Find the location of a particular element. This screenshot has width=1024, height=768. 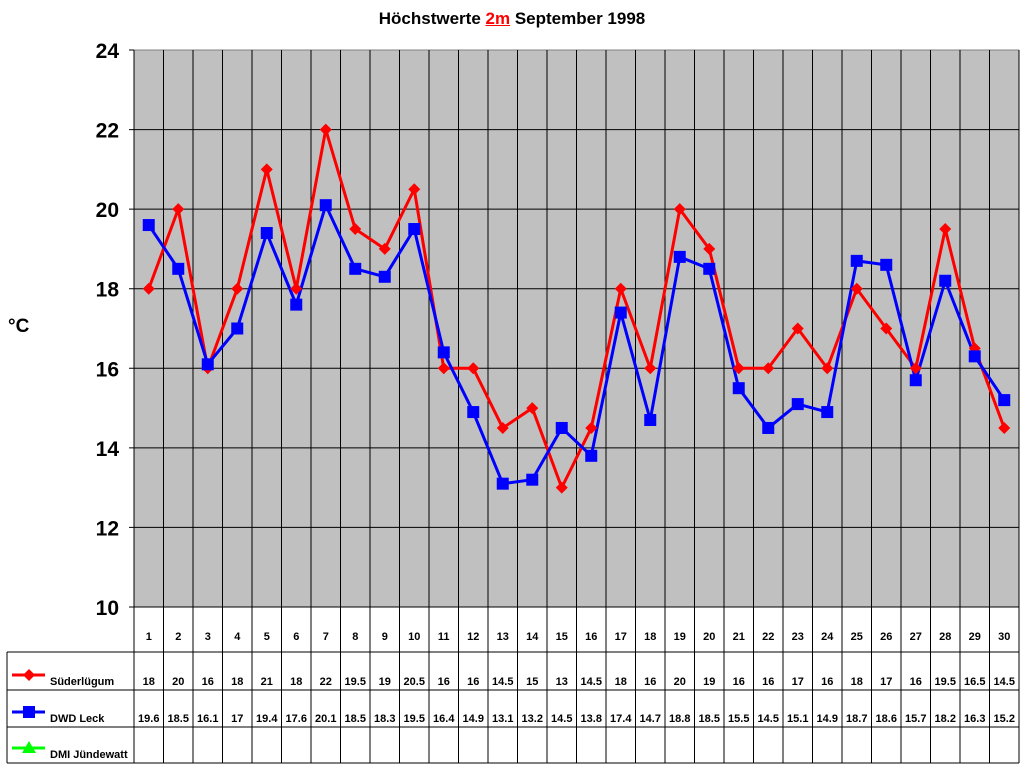

data-table-cell: 13.1 is located at coordinates (502, 719).